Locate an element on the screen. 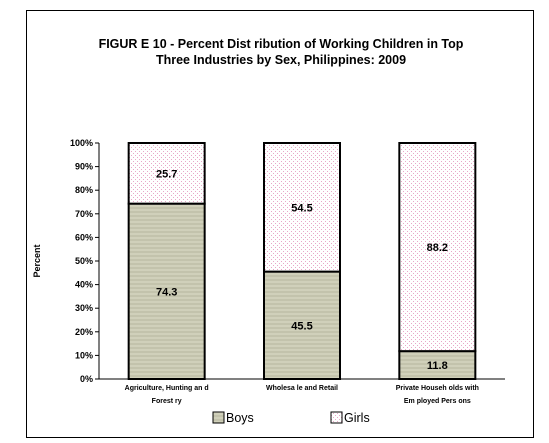 This screenshot has width=549, height=443. data-label-girls: 88.2 is located at coordinates (437, 248).